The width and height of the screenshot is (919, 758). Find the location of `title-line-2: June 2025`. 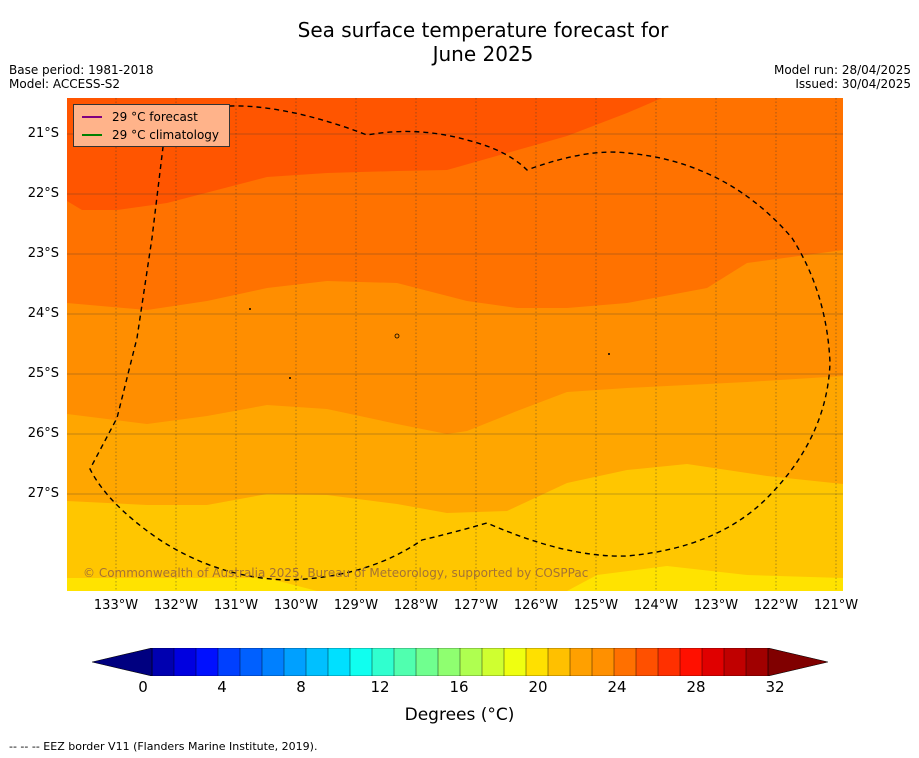

title-line-2: June 2025 is located at coordinates (483, 54).